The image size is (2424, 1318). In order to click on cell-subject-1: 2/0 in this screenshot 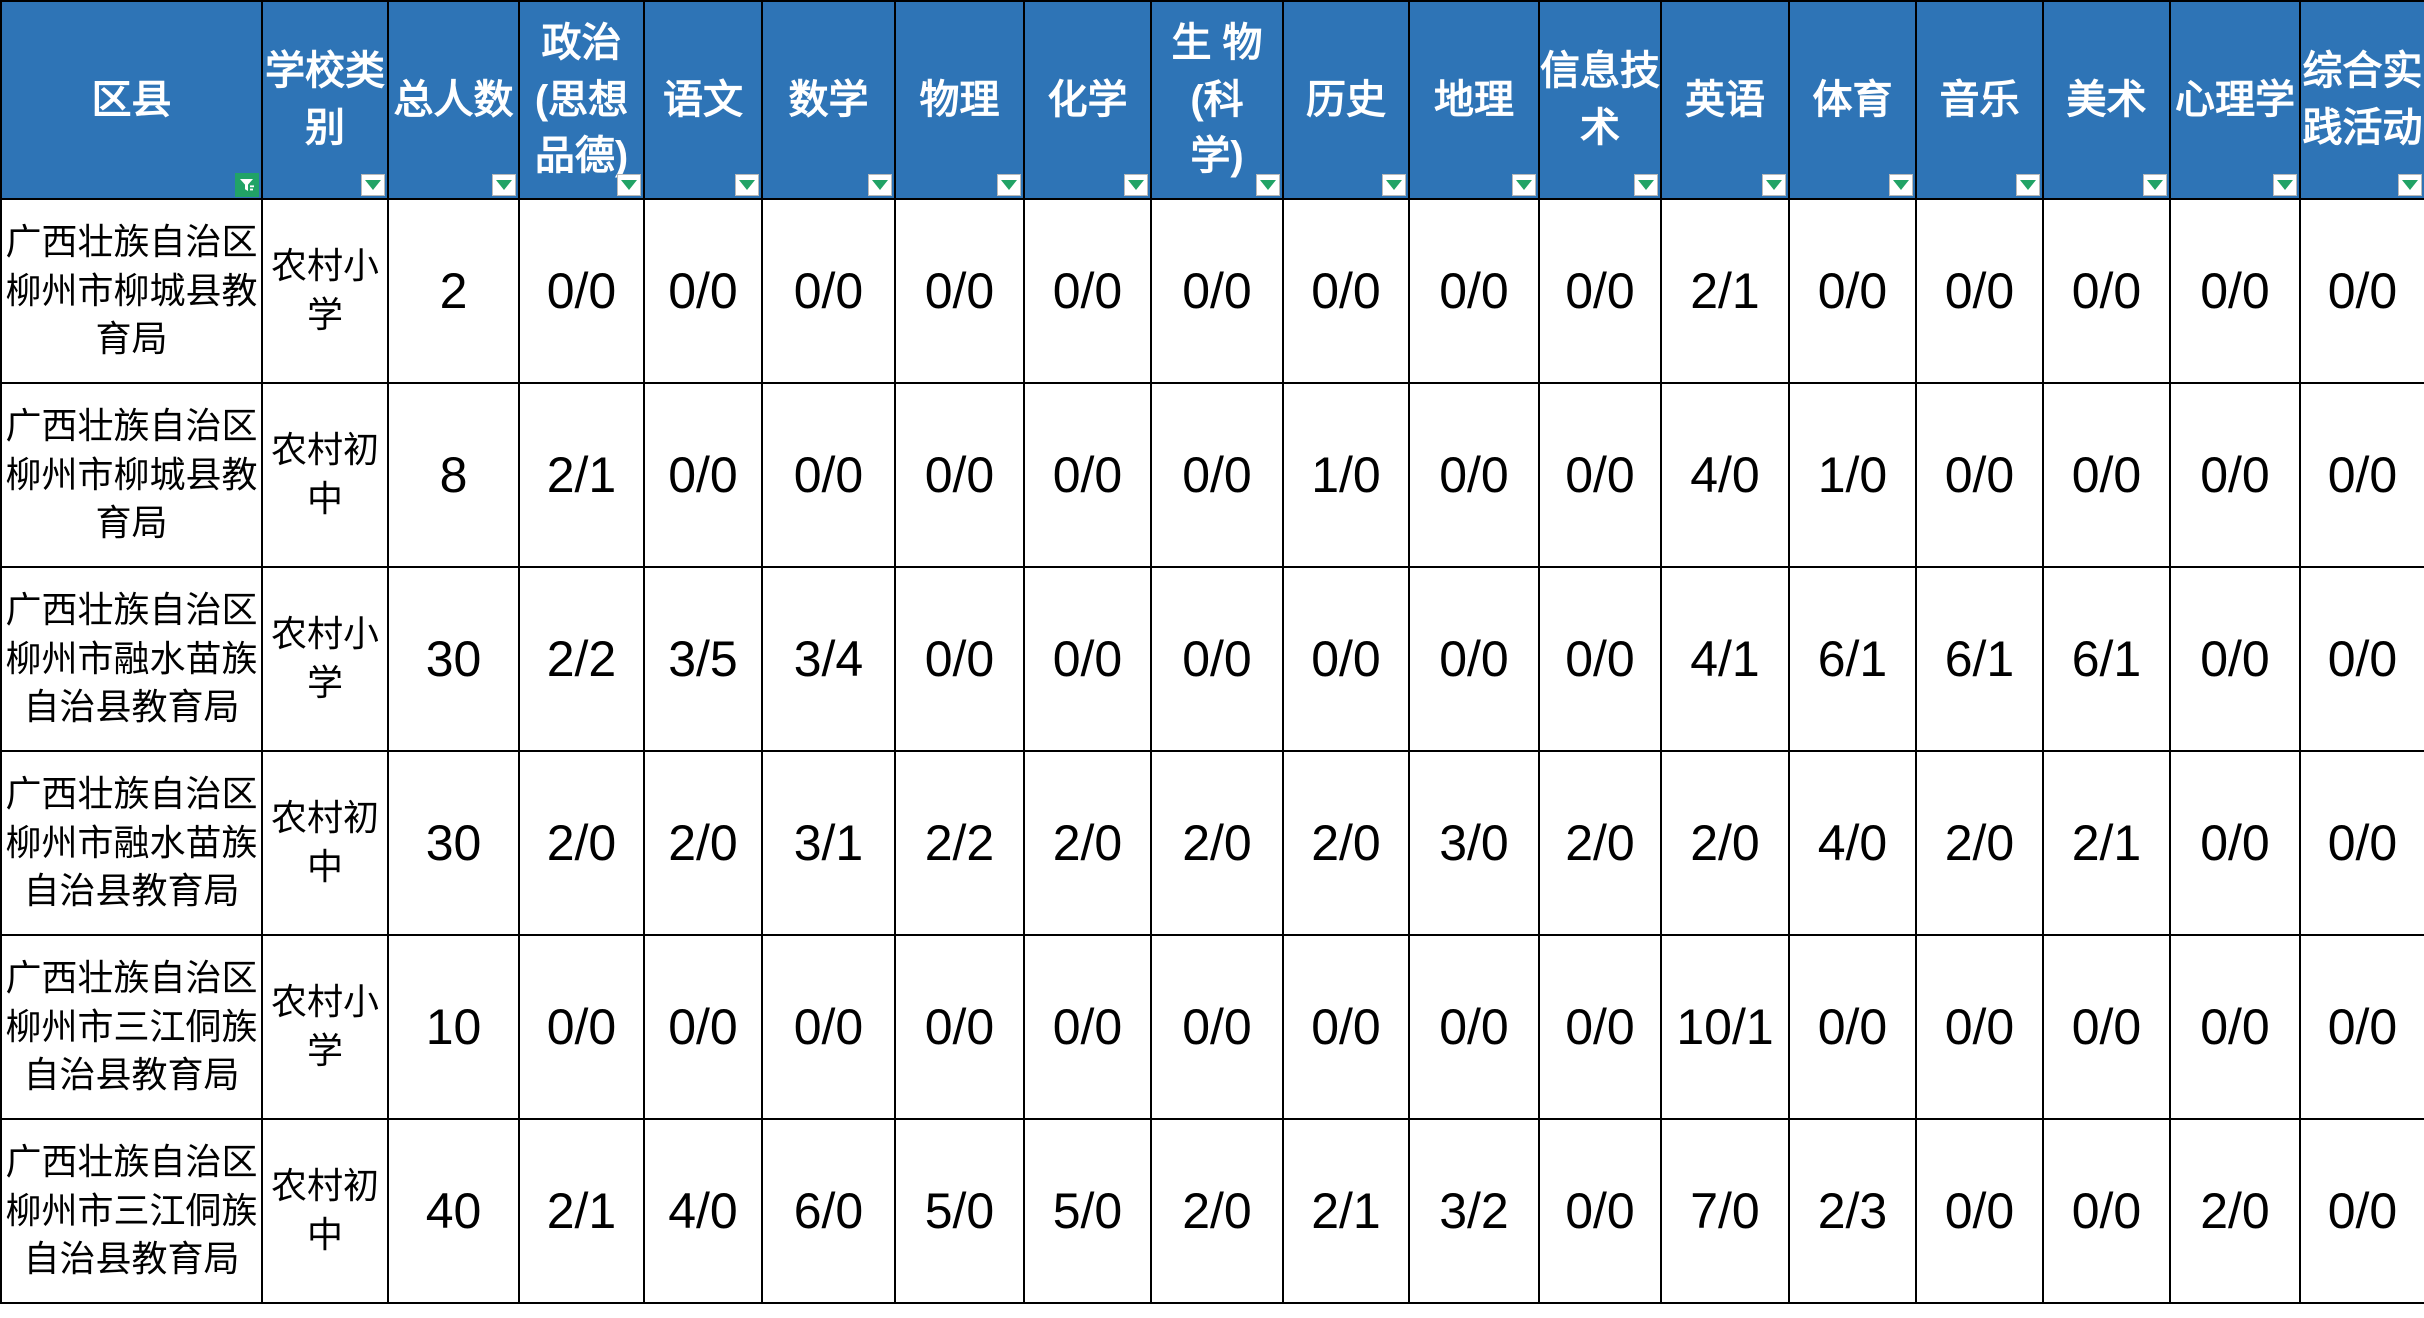, I will do `click(581, 843)`.